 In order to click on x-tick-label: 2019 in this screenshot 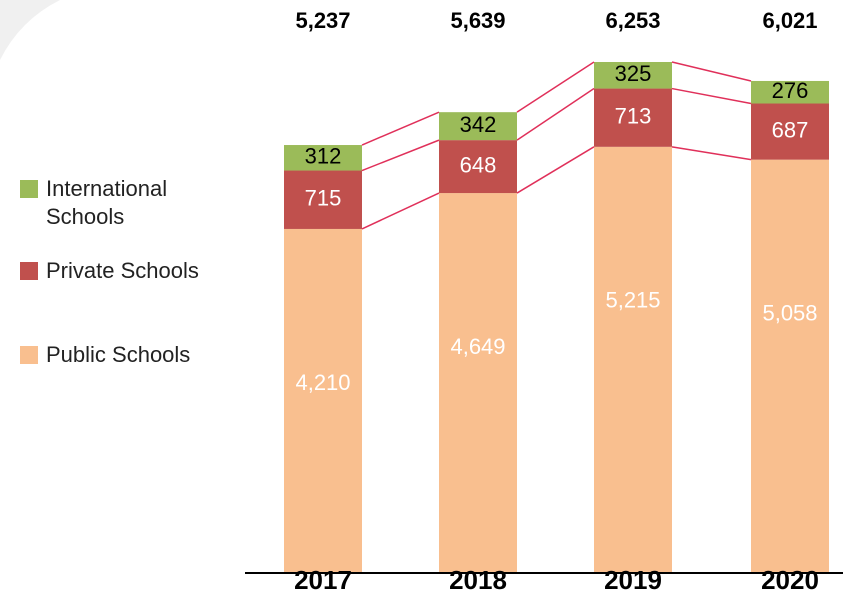, I will do `click(633, 580)`.